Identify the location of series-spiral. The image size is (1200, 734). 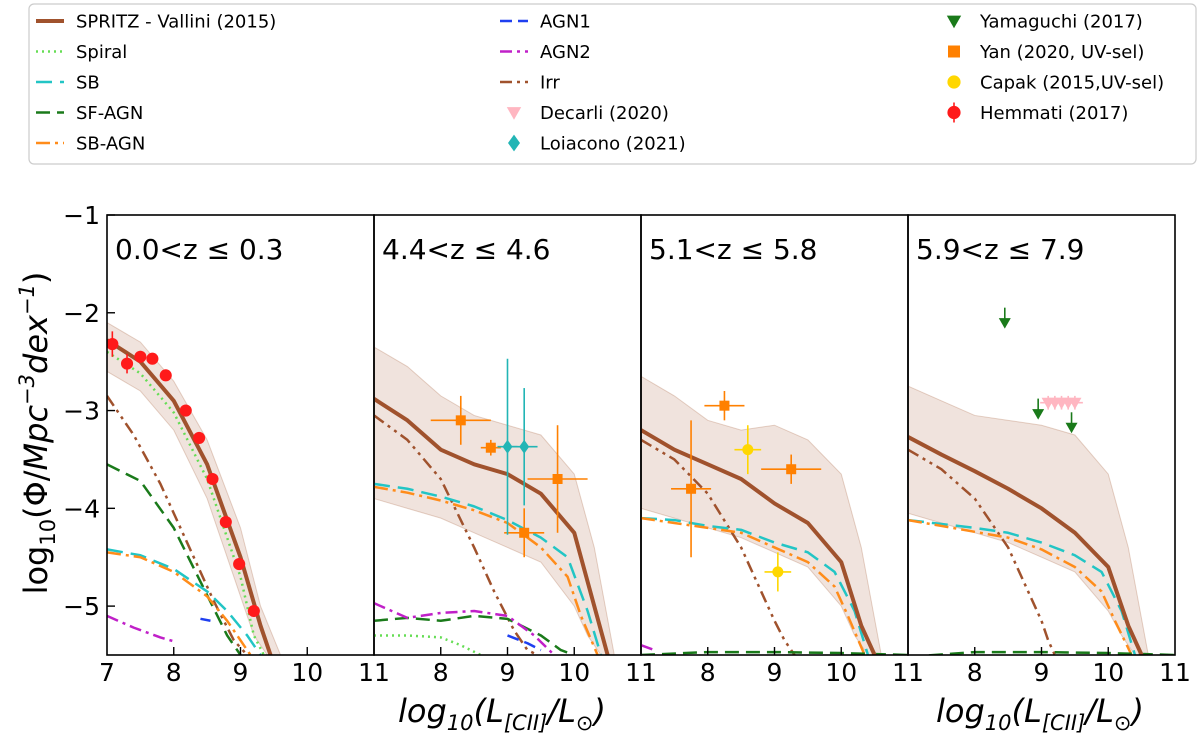
(186, 502).